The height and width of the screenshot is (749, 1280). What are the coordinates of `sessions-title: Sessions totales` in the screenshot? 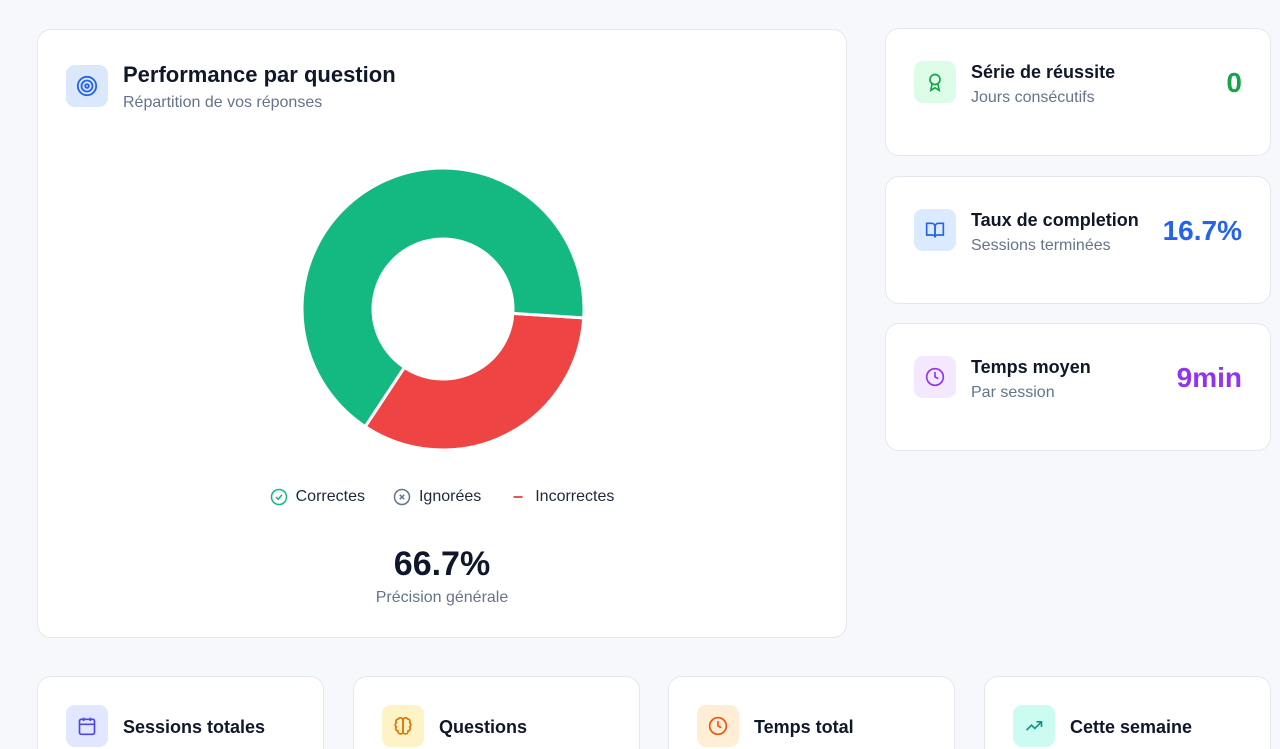 It's located at (194, 727).